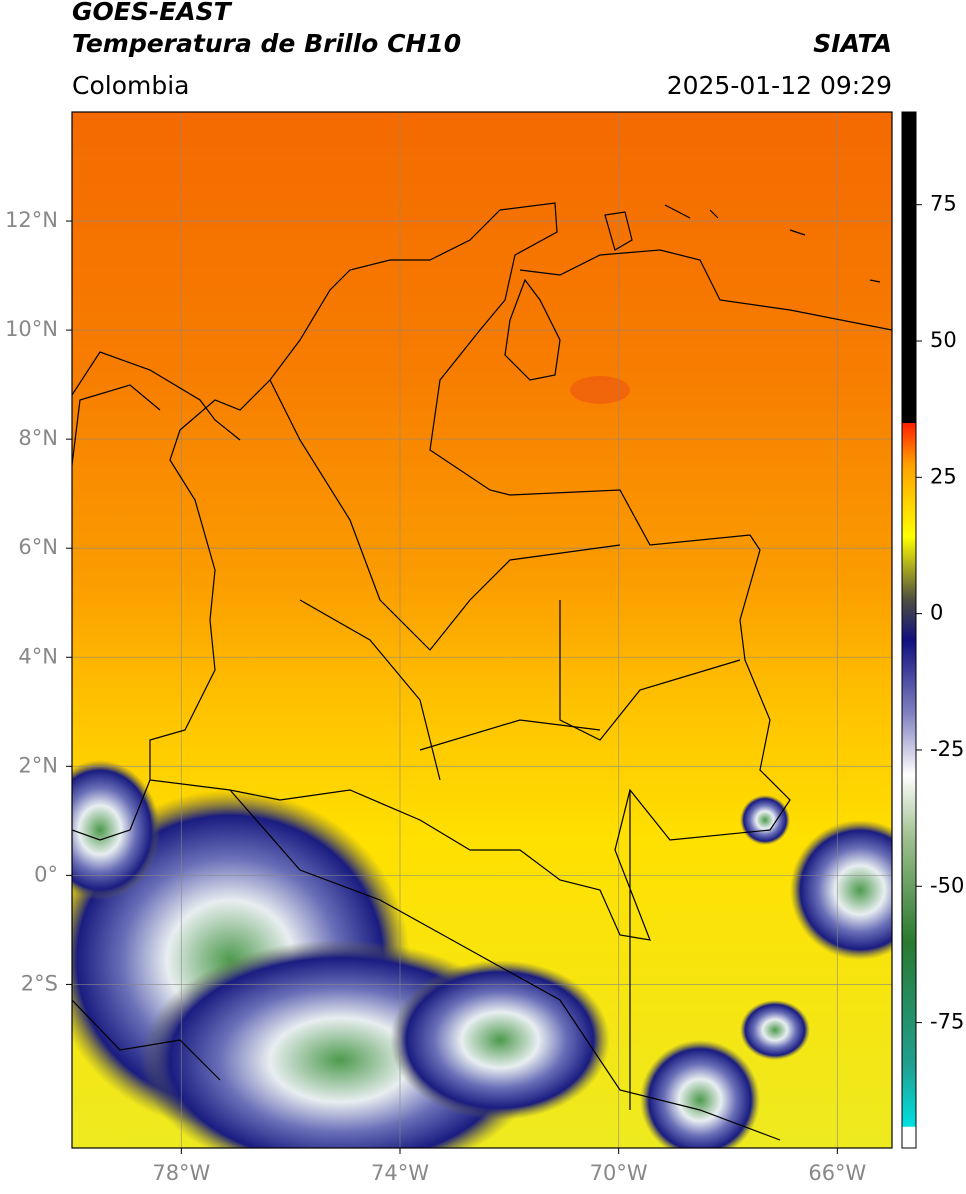 Image resolution: width=966 pixels, height=1194 pixels. What do you see at coordinates (31, 329) in the screenshot?
I see `y-tick-label: 10°N` at bounding box center [31, 329].